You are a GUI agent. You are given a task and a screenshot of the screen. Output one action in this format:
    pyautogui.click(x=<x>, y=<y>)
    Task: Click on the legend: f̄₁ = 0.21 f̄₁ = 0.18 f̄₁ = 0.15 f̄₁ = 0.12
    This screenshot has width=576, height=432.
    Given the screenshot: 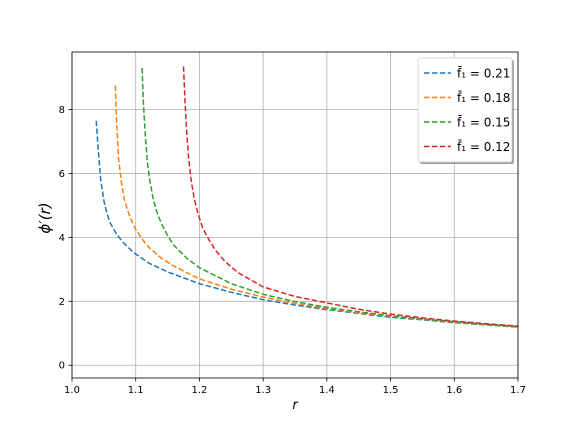 What is the action you would take?
    pyautogui.click(x=465, y=110)
    